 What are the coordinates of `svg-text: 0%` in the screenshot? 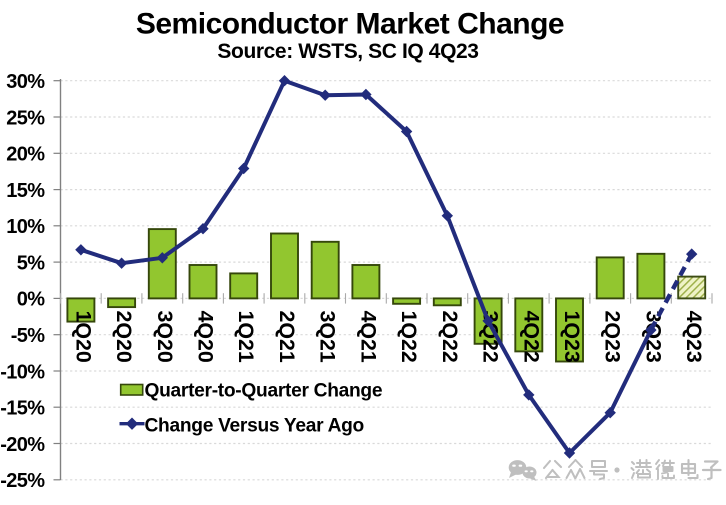 It's located at (31, 300).